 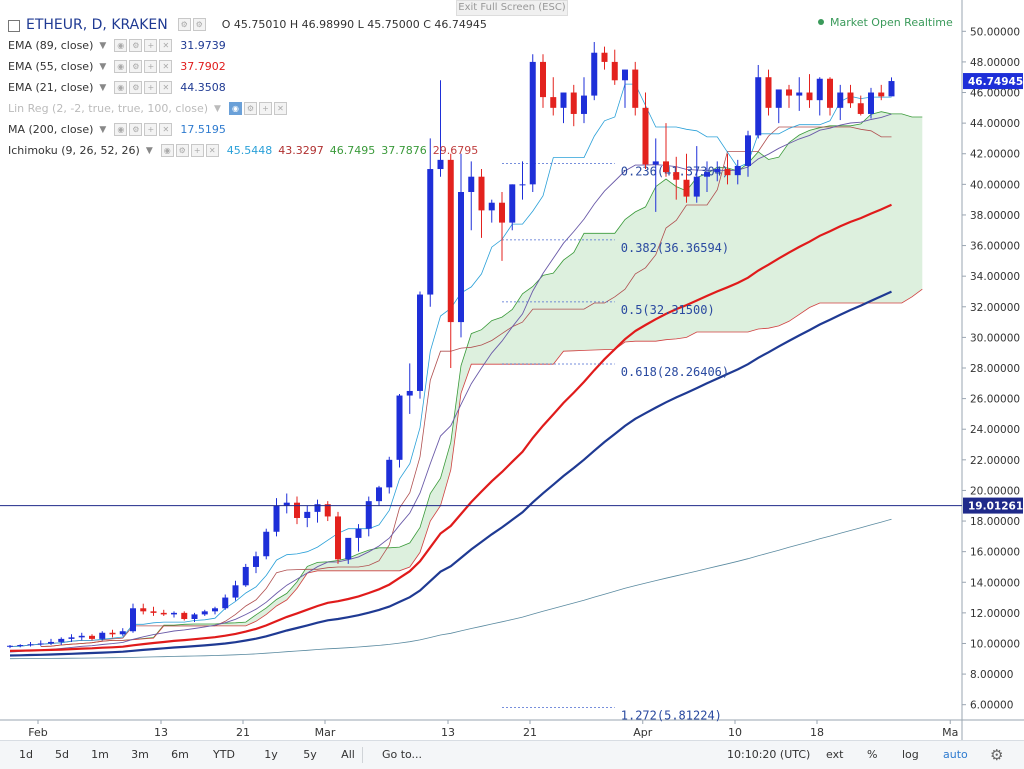 I want to click on timeframe-button: 1y, so click(x=271, y=754).